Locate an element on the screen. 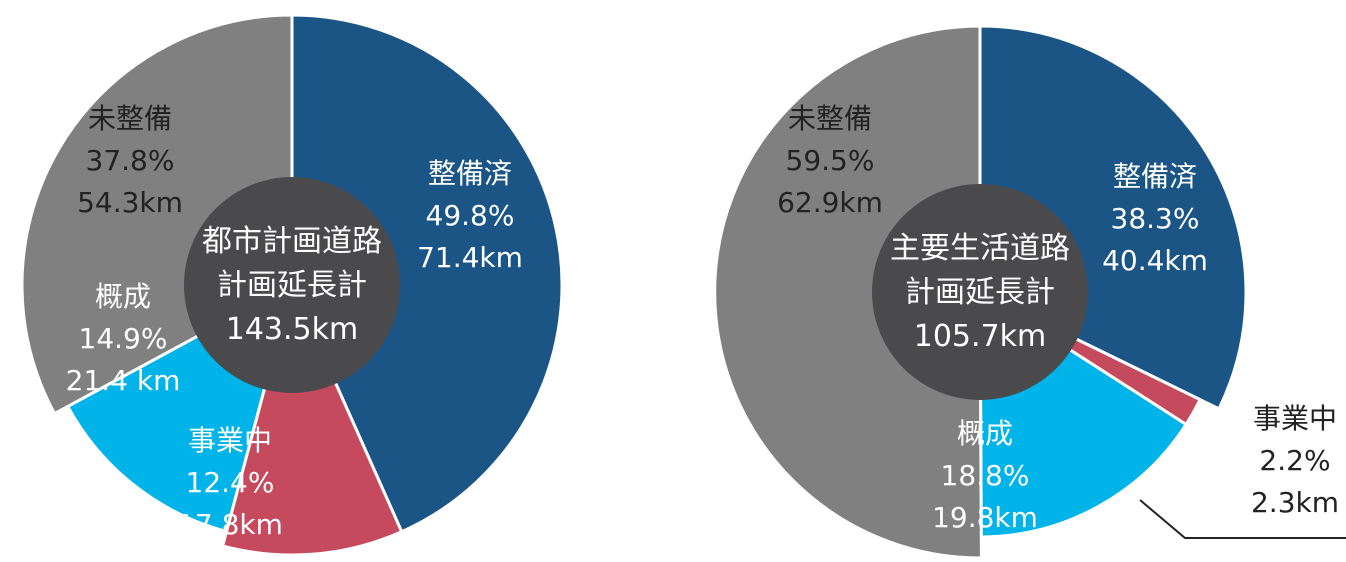 Image resolution: width=1346 pixels, height=562 pixels. slice-label-0-3-2: 54.3km is located at coordinates (130, 202).